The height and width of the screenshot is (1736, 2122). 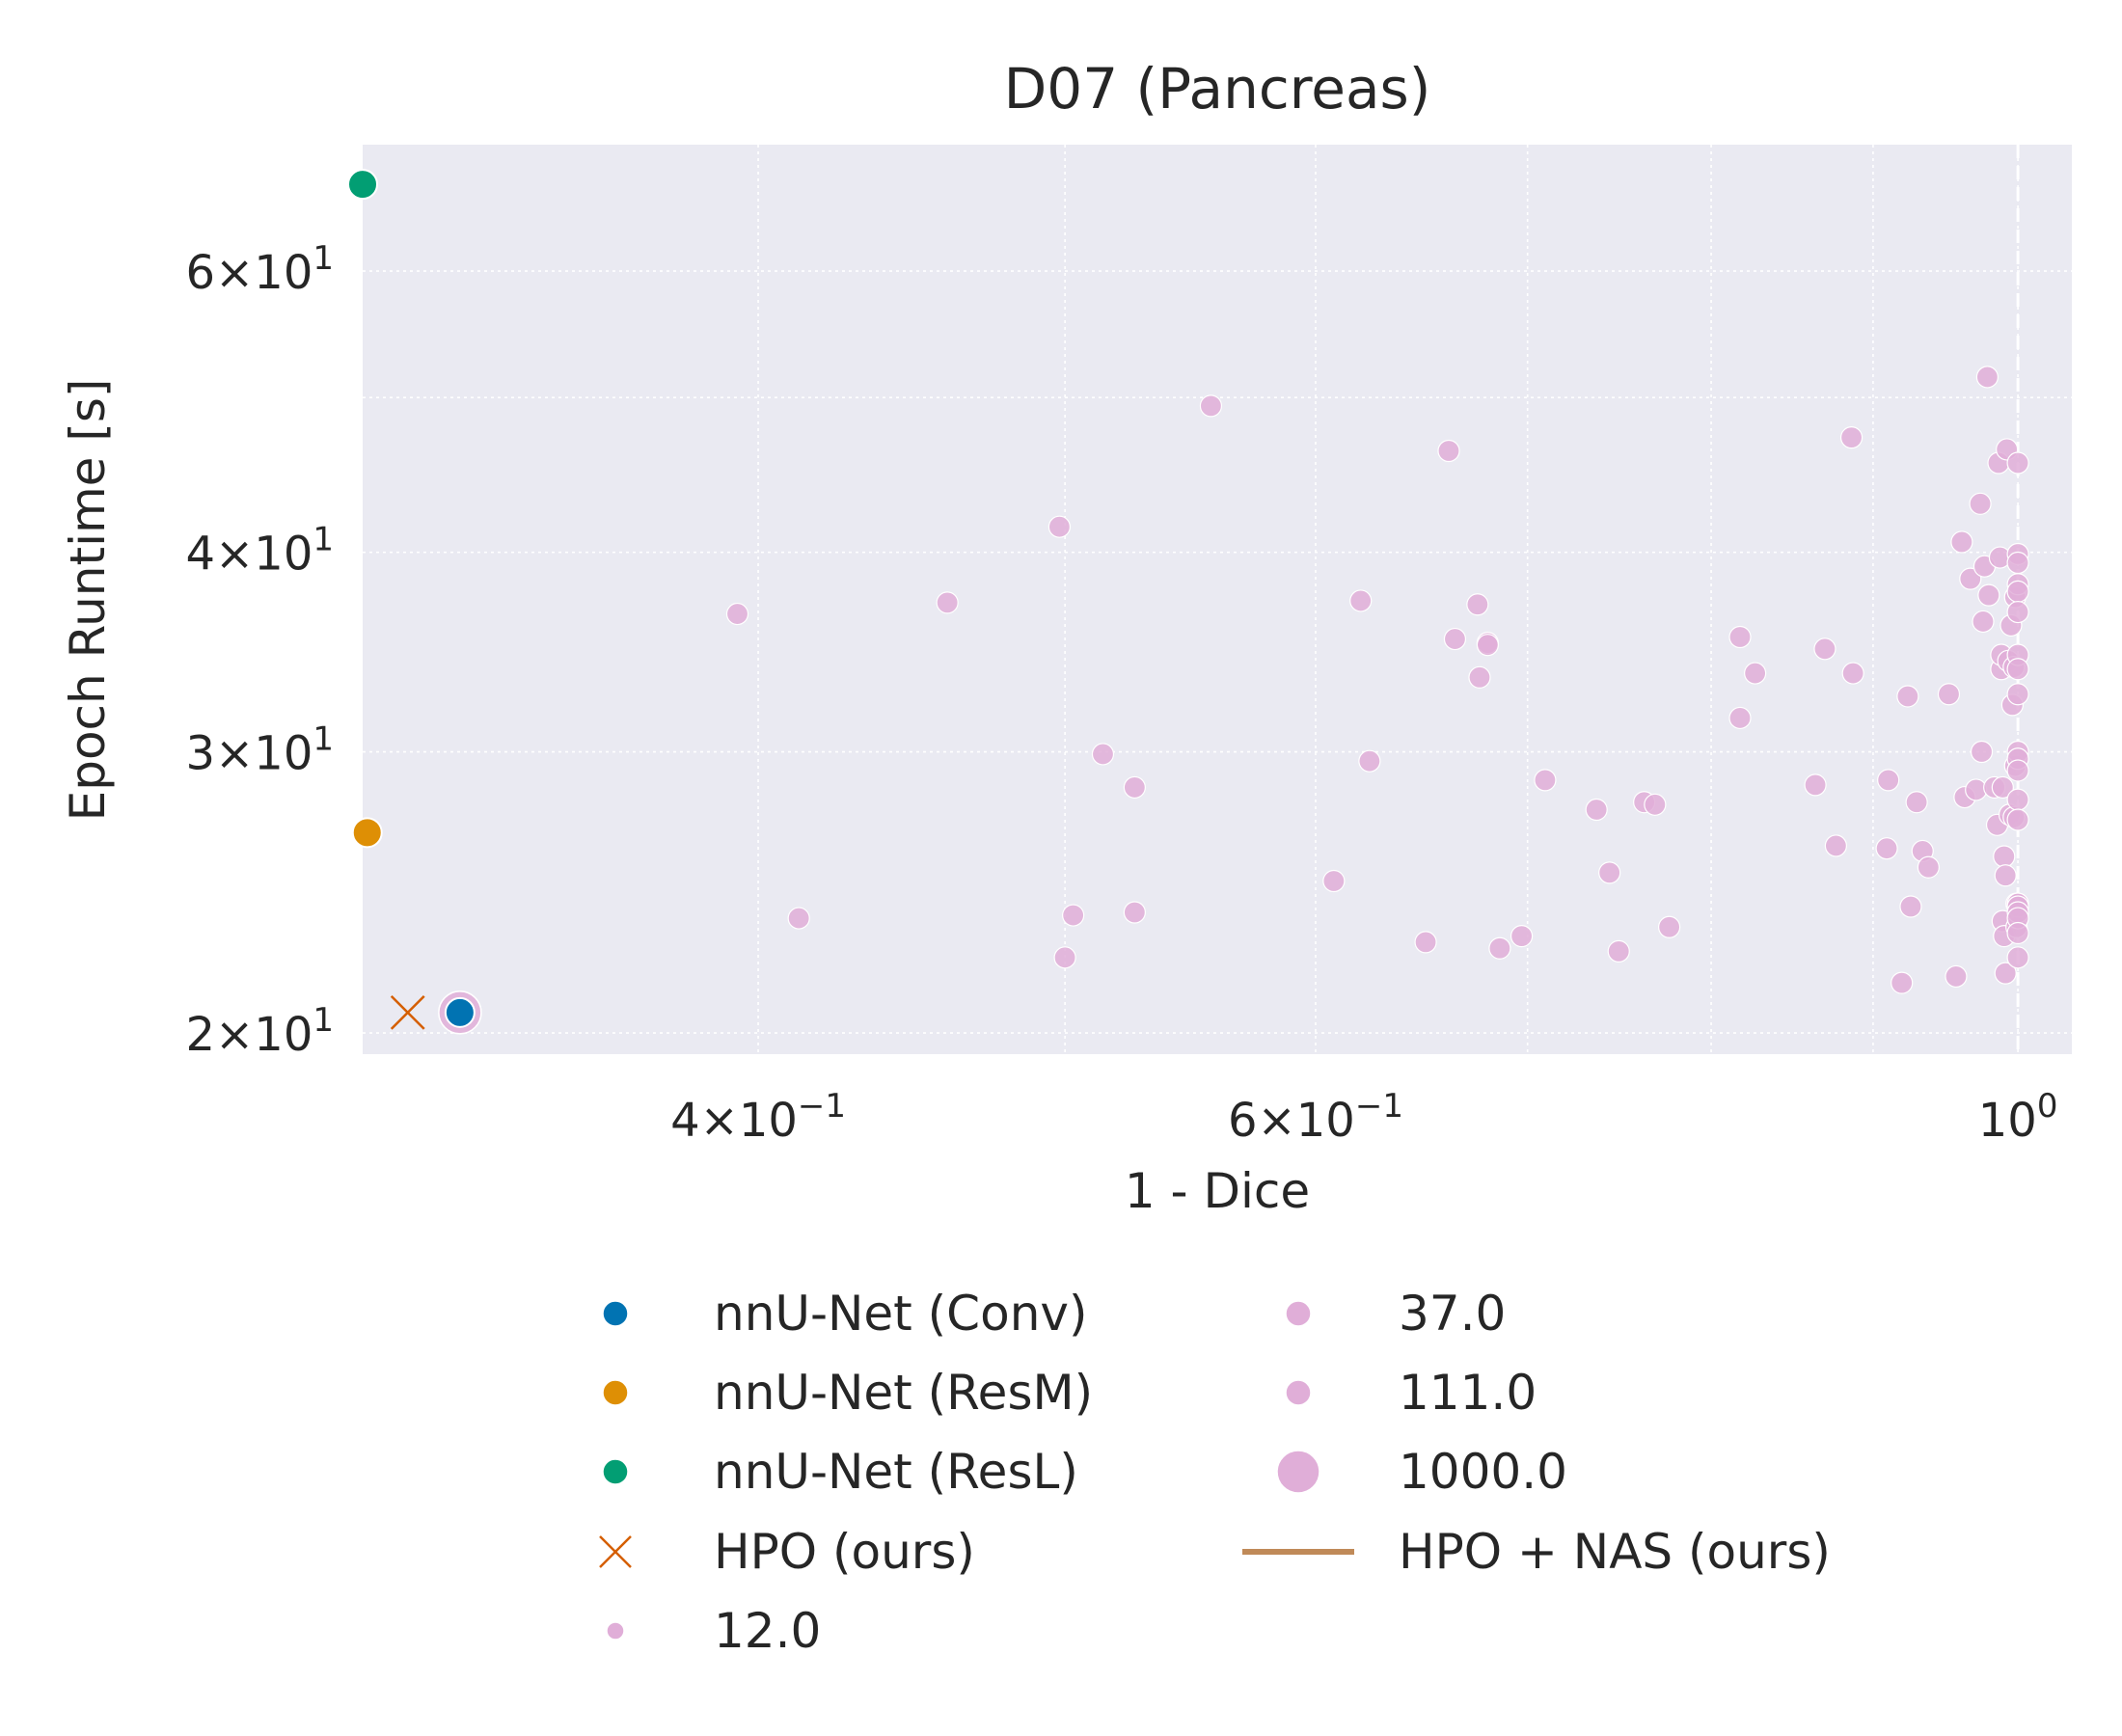 I want to click on legend-label: nnU-Net (Conv), so click(x=901, y=1314).